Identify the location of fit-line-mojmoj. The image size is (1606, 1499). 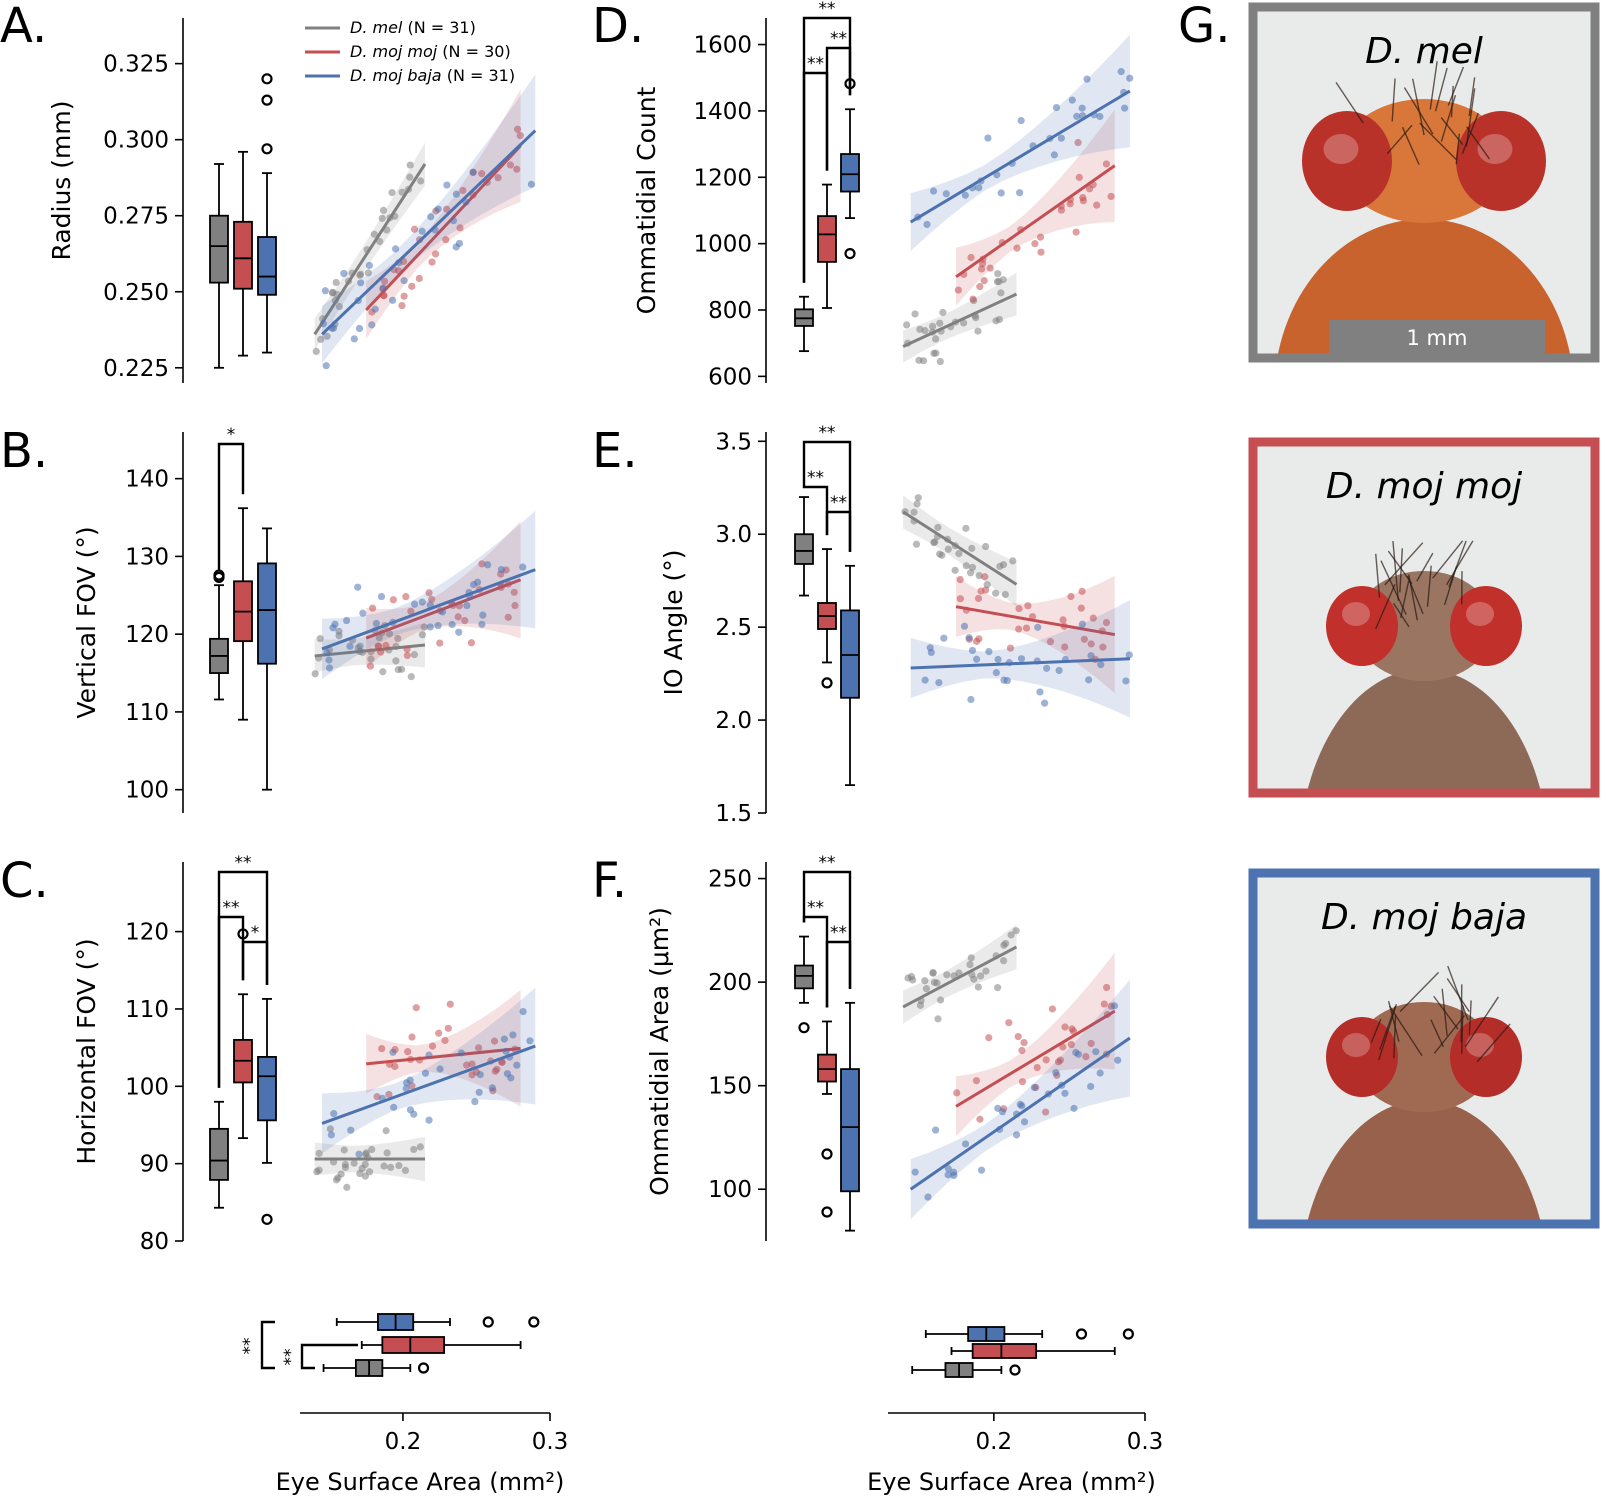
(1035, 621).